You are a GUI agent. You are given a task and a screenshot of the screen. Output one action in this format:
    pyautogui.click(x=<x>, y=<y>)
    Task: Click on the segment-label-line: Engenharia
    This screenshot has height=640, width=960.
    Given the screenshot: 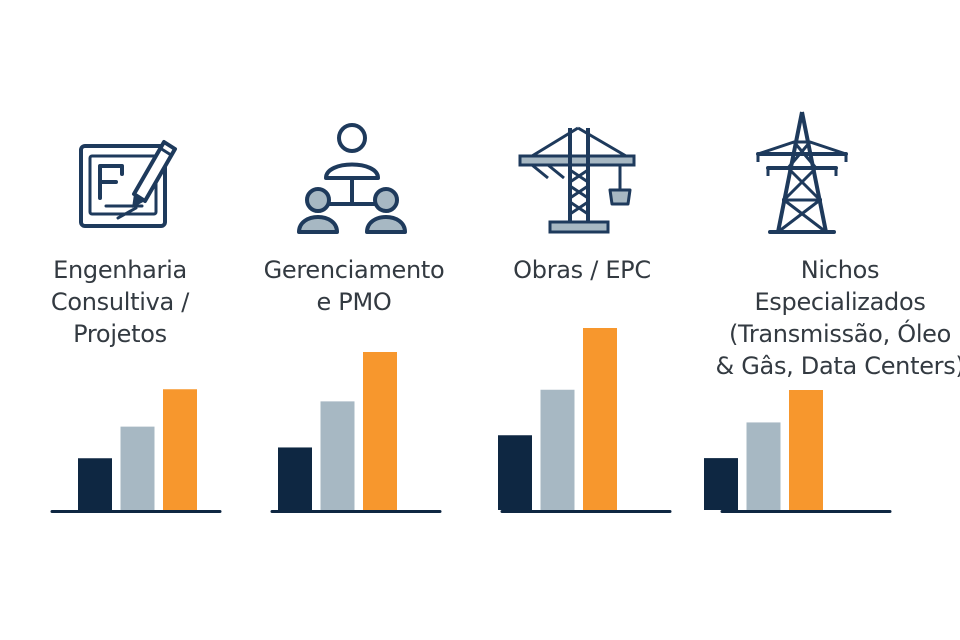 What is the action you would take?
    pyautogui.click(x=120, y=270)
    